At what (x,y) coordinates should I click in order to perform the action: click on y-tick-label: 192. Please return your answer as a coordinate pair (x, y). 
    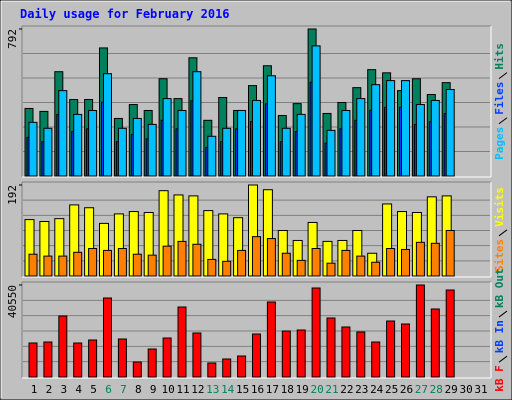
    Looking at the image, I should click on (12, 195).